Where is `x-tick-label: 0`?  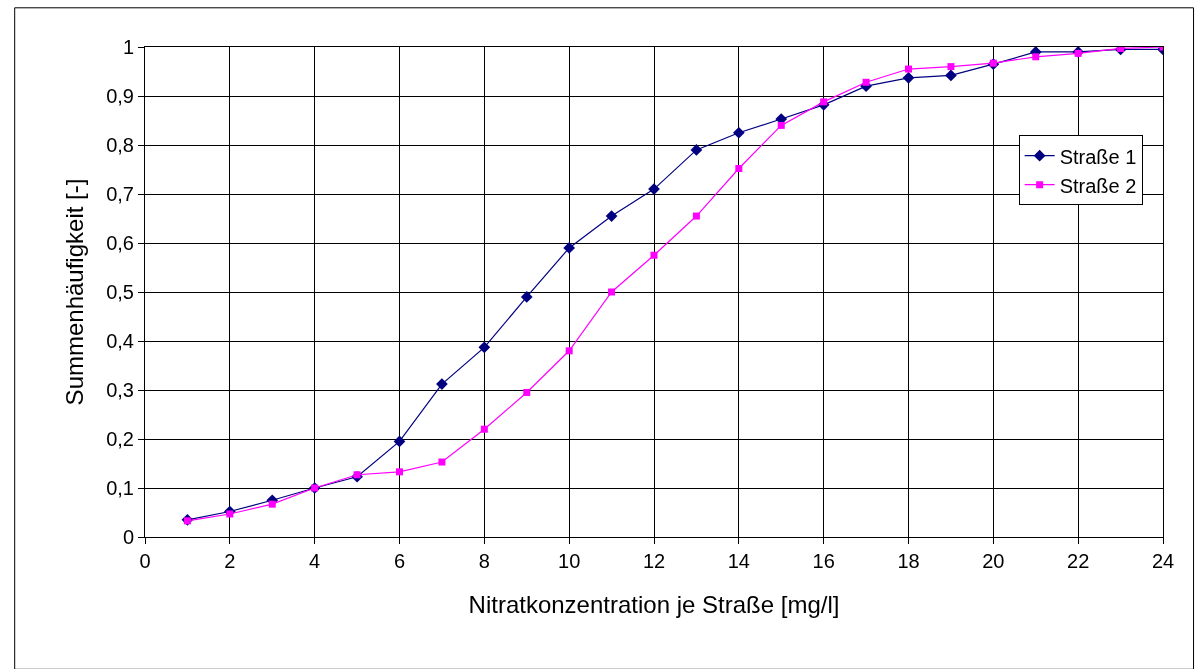 x-tick-label: 0 is located at coordinates (145, 561).